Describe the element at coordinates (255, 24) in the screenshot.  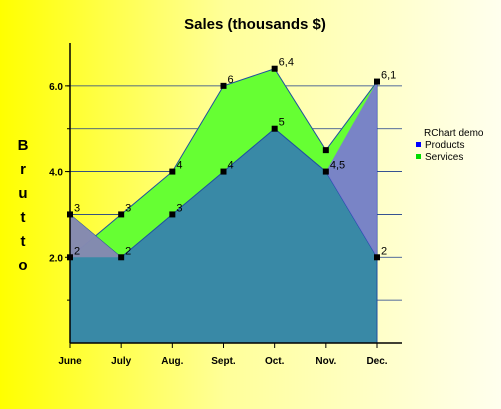
I see `chart-title: Sales (thousands $)` at that location.